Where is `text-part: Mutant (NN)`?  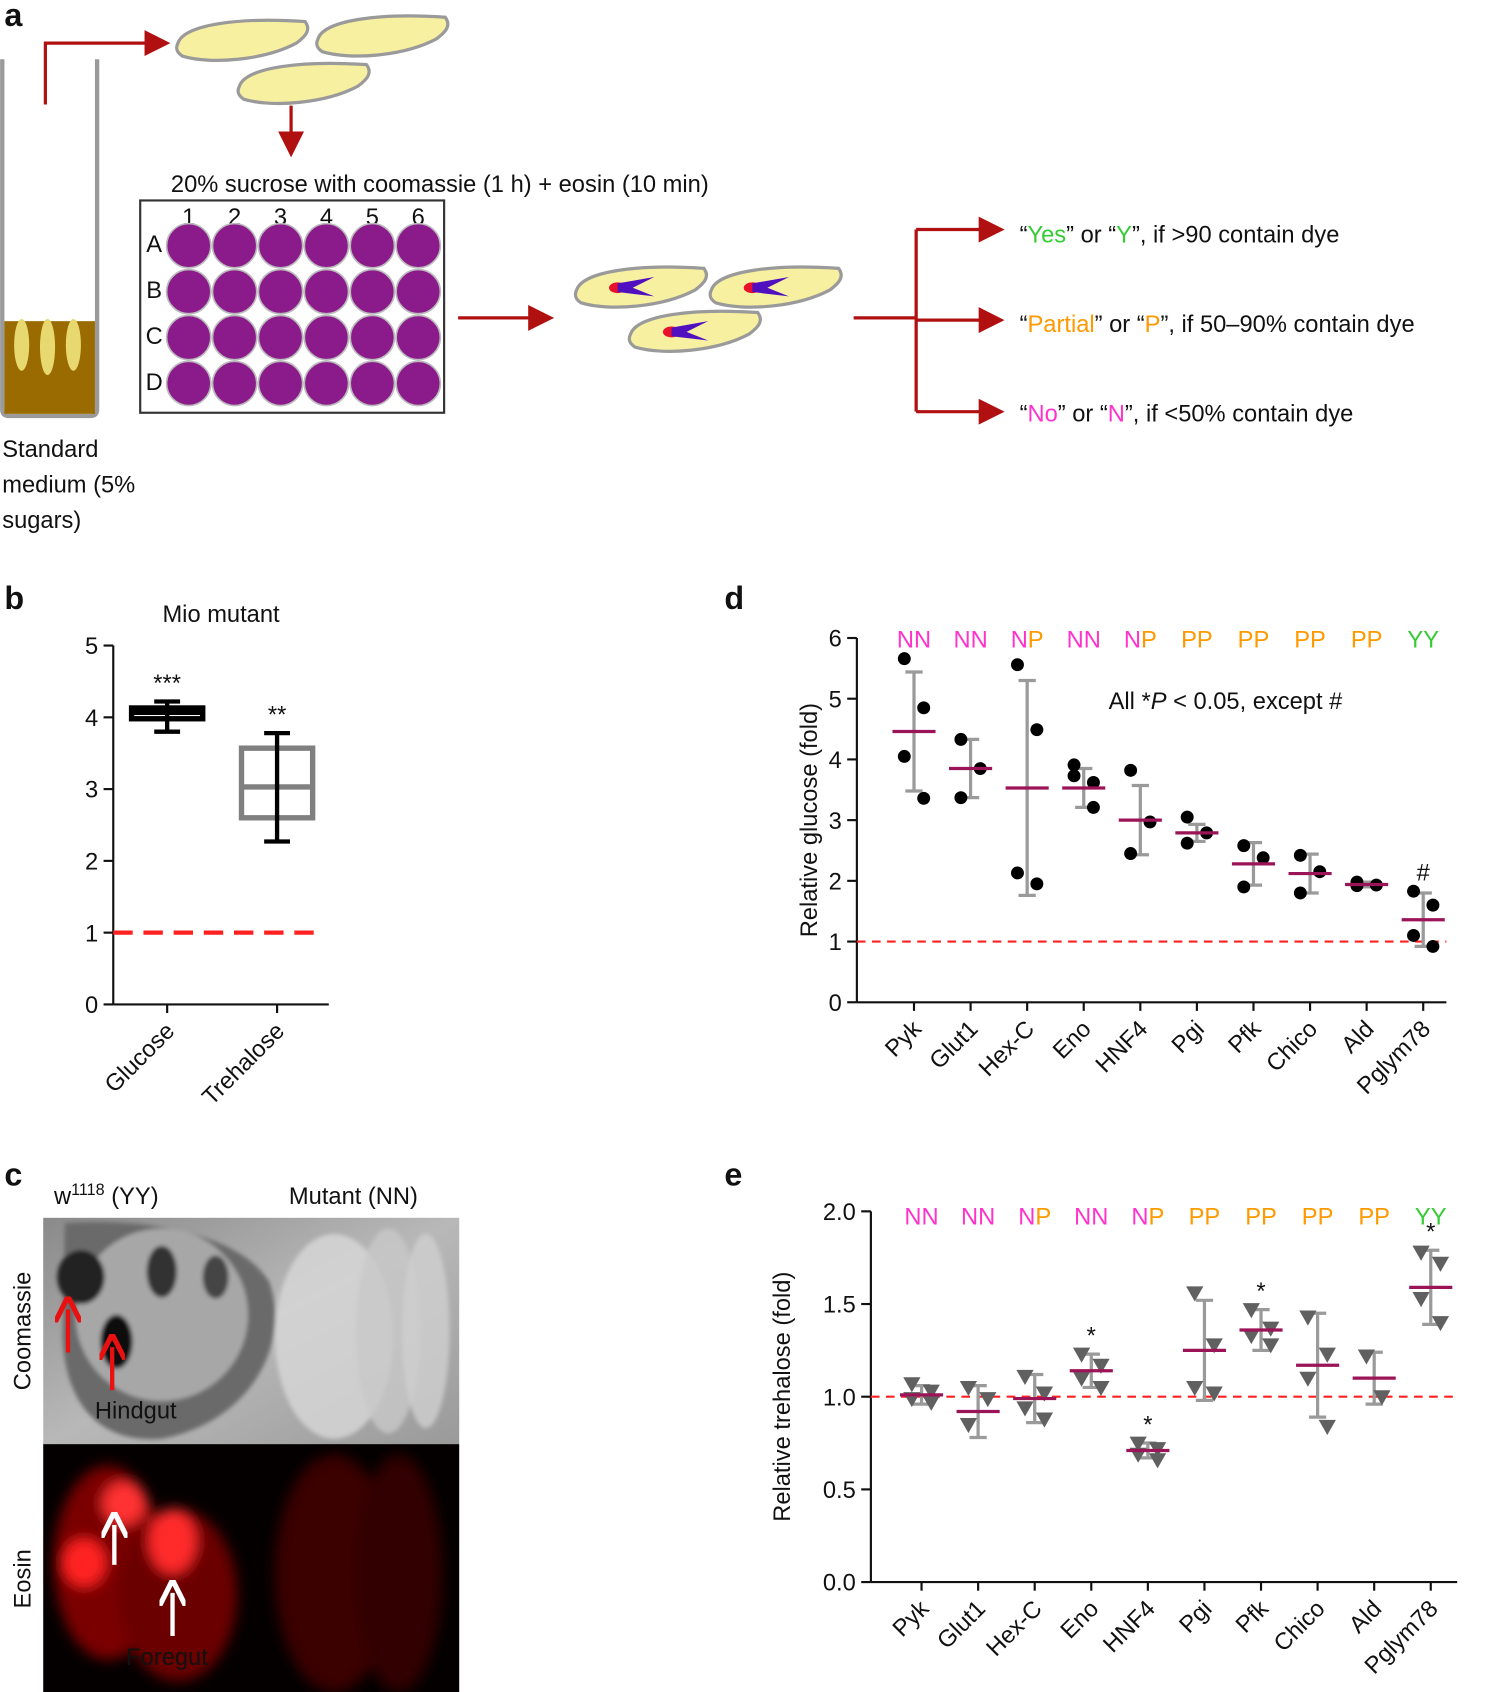
text-part: Mutant (NN) is located at coordinates (353, 1197).